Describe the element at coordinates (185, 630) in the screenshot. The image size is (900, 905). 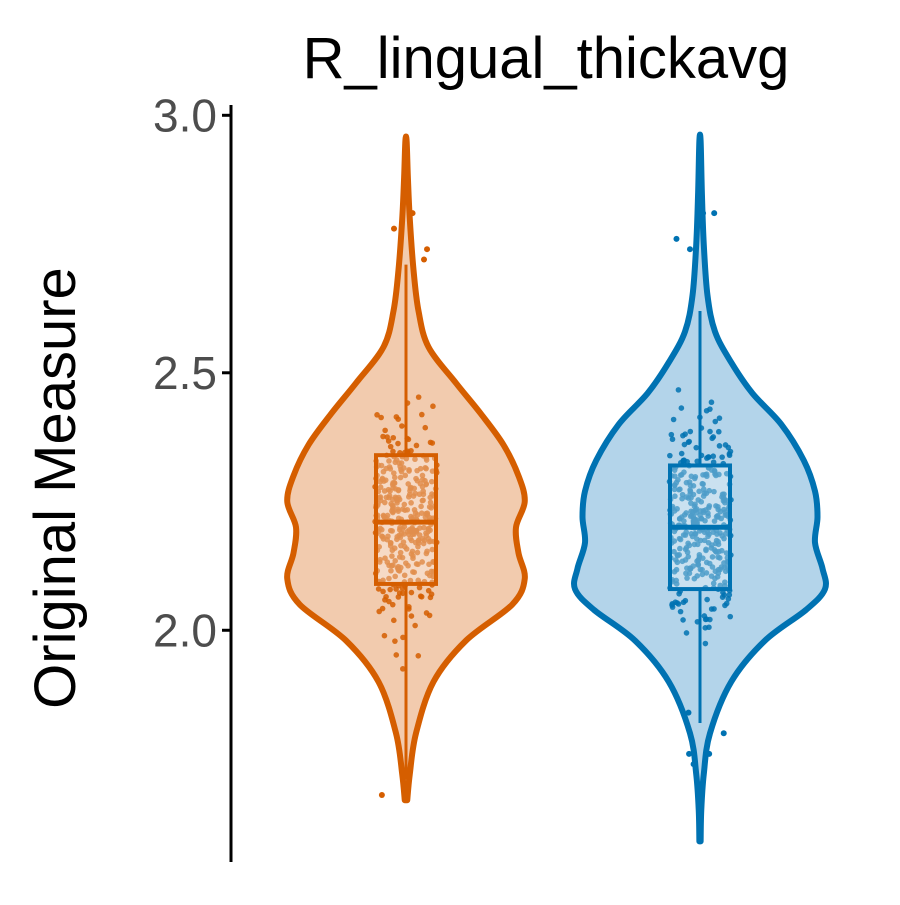
I see `y-tick-label: 2.0` at that location.